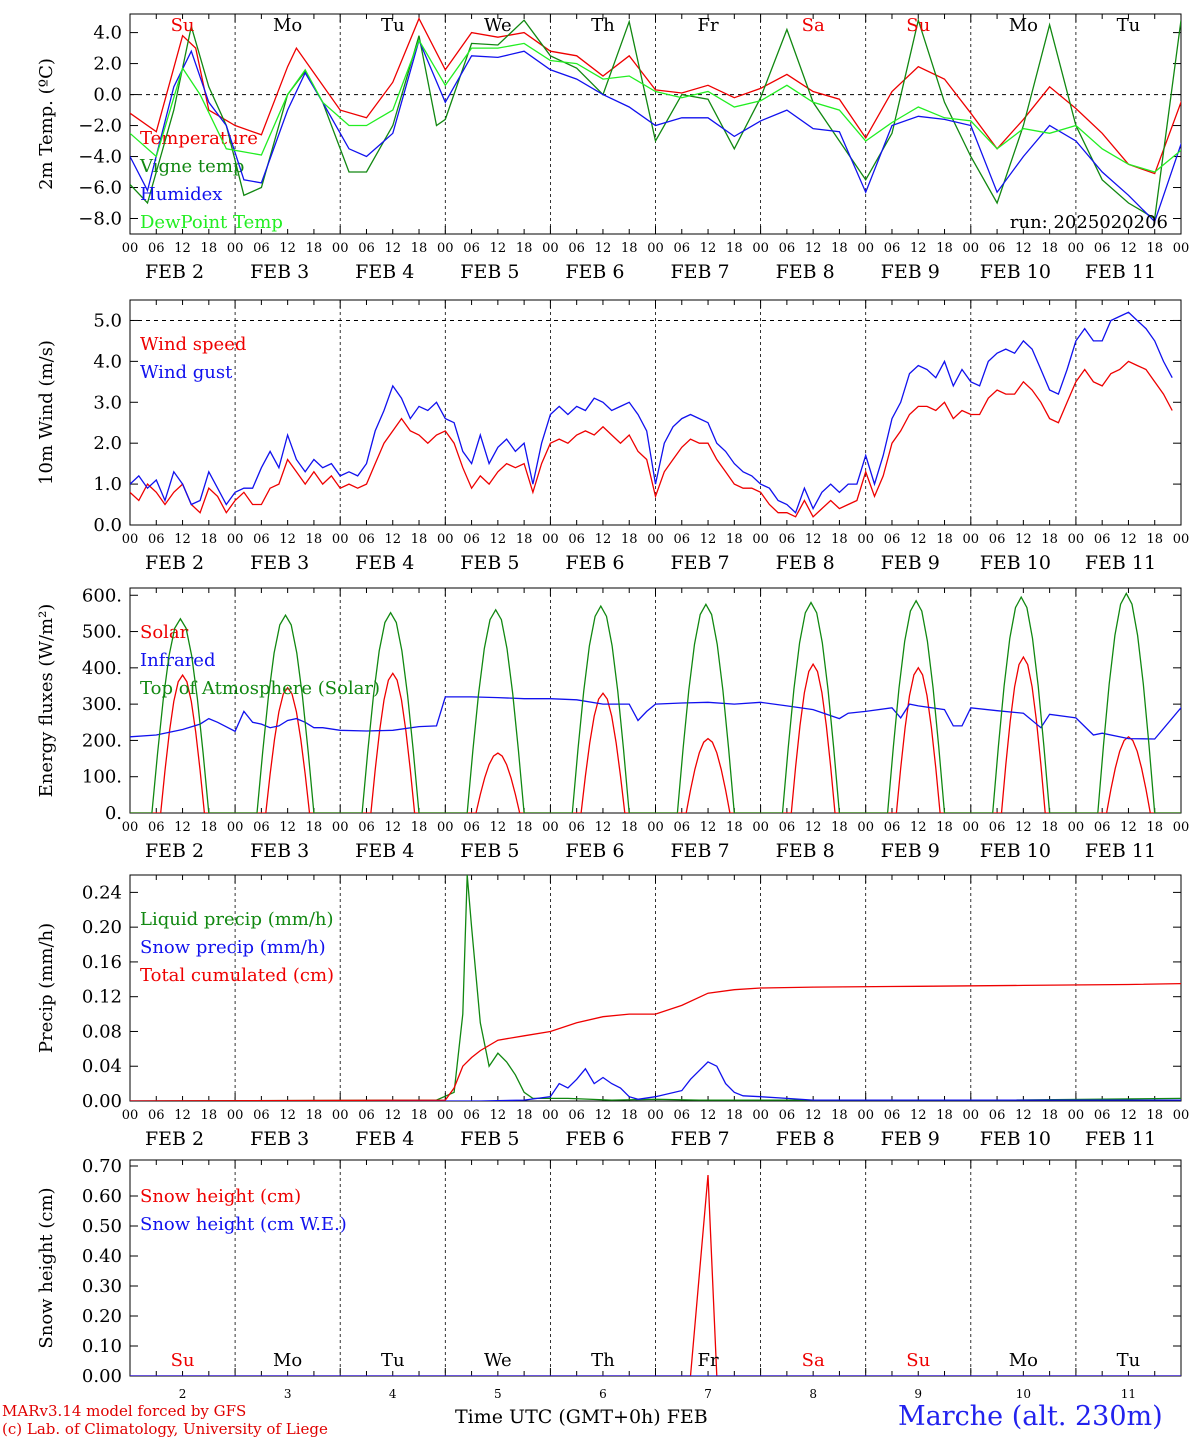  Describe the element at coordinates (102, 1196) in the screenshot. I see `y-tick-label: 0.60` at that location.